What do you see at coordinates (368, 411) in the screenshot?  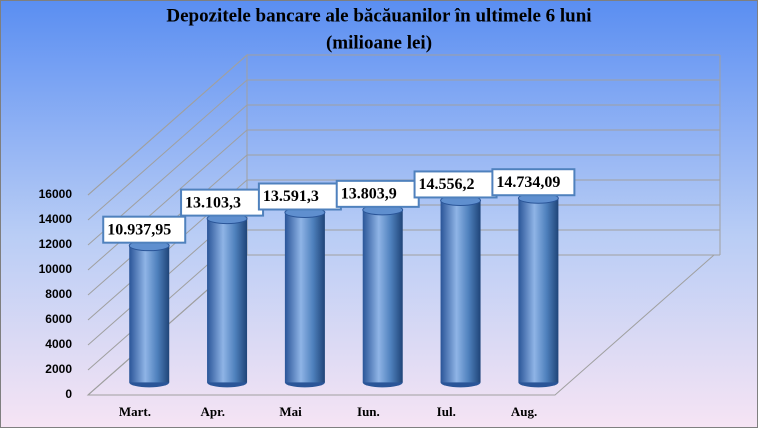 I see `x-tick-label: Iun.` at bounding box center [368, 411].